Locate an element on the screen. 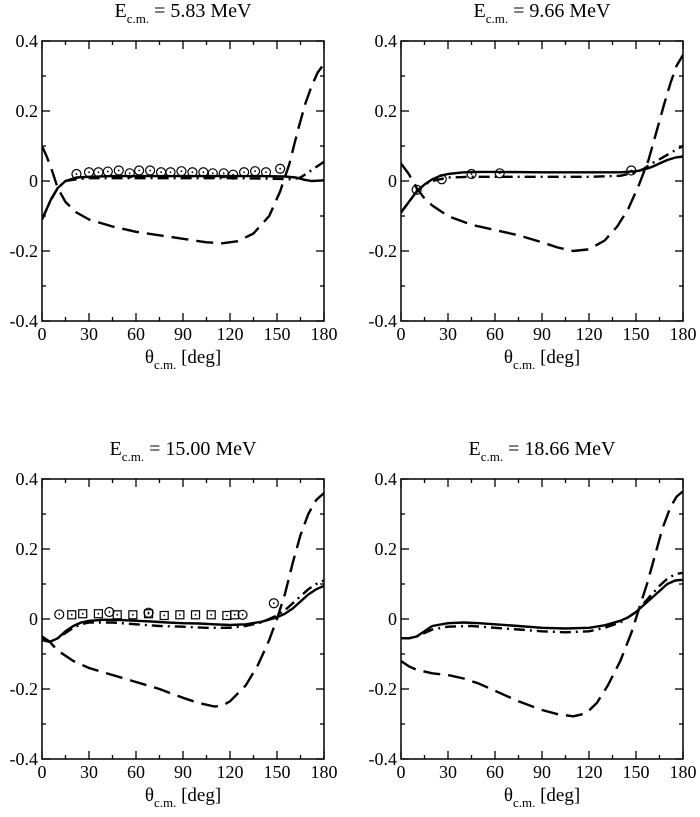  panel-title: Ec.m. = 5.83 MeV is located at coordinates (184, 13).